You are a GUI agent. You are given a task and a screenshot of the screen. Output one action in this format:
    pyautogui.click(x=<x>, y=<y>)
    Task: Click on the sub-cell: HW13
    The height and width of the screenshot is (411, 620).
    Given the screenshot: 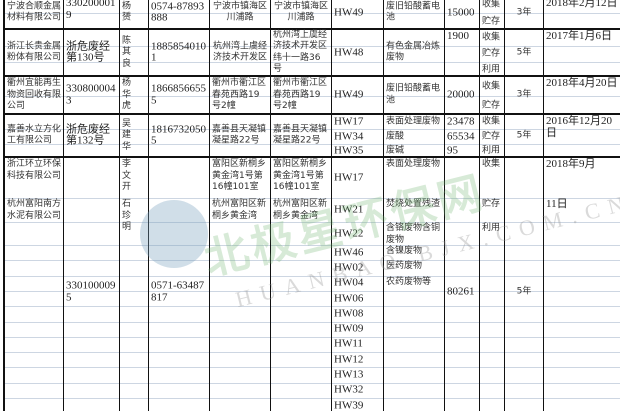 What is the action you would take?
    pyautogui.click(x=357, y=374)
    